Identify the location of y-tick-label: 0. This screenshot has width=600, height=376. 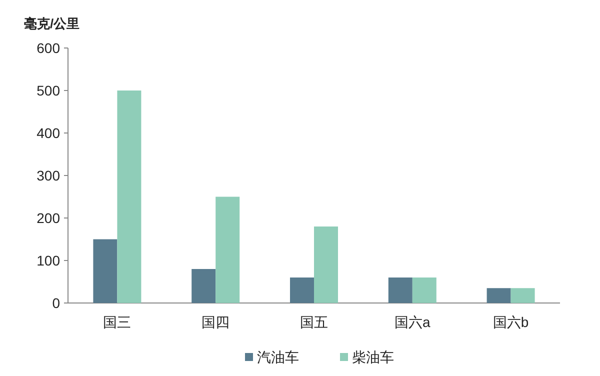
(56, 303).